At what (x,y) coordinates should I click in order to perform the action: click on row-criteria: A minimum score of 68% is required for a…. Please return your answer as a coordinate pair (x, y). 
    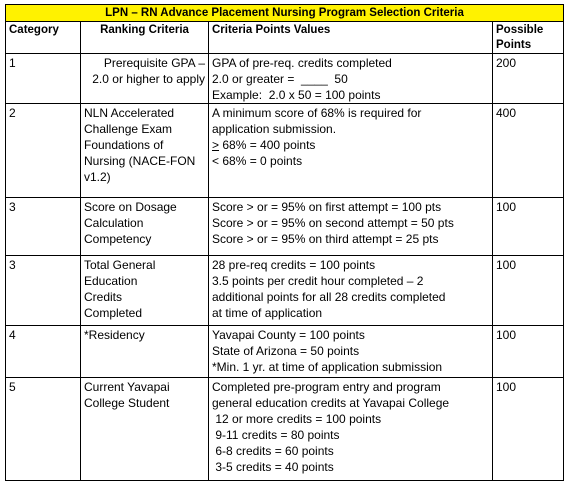
    Looking at the image, I should click on (350, 150).